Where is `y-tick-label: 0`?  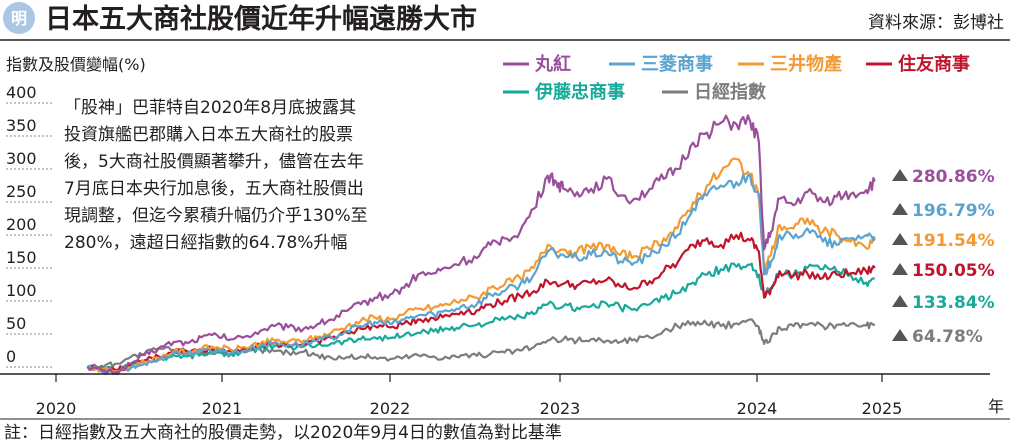 y-tick-label: 0 is located at coordinates (11, 356).